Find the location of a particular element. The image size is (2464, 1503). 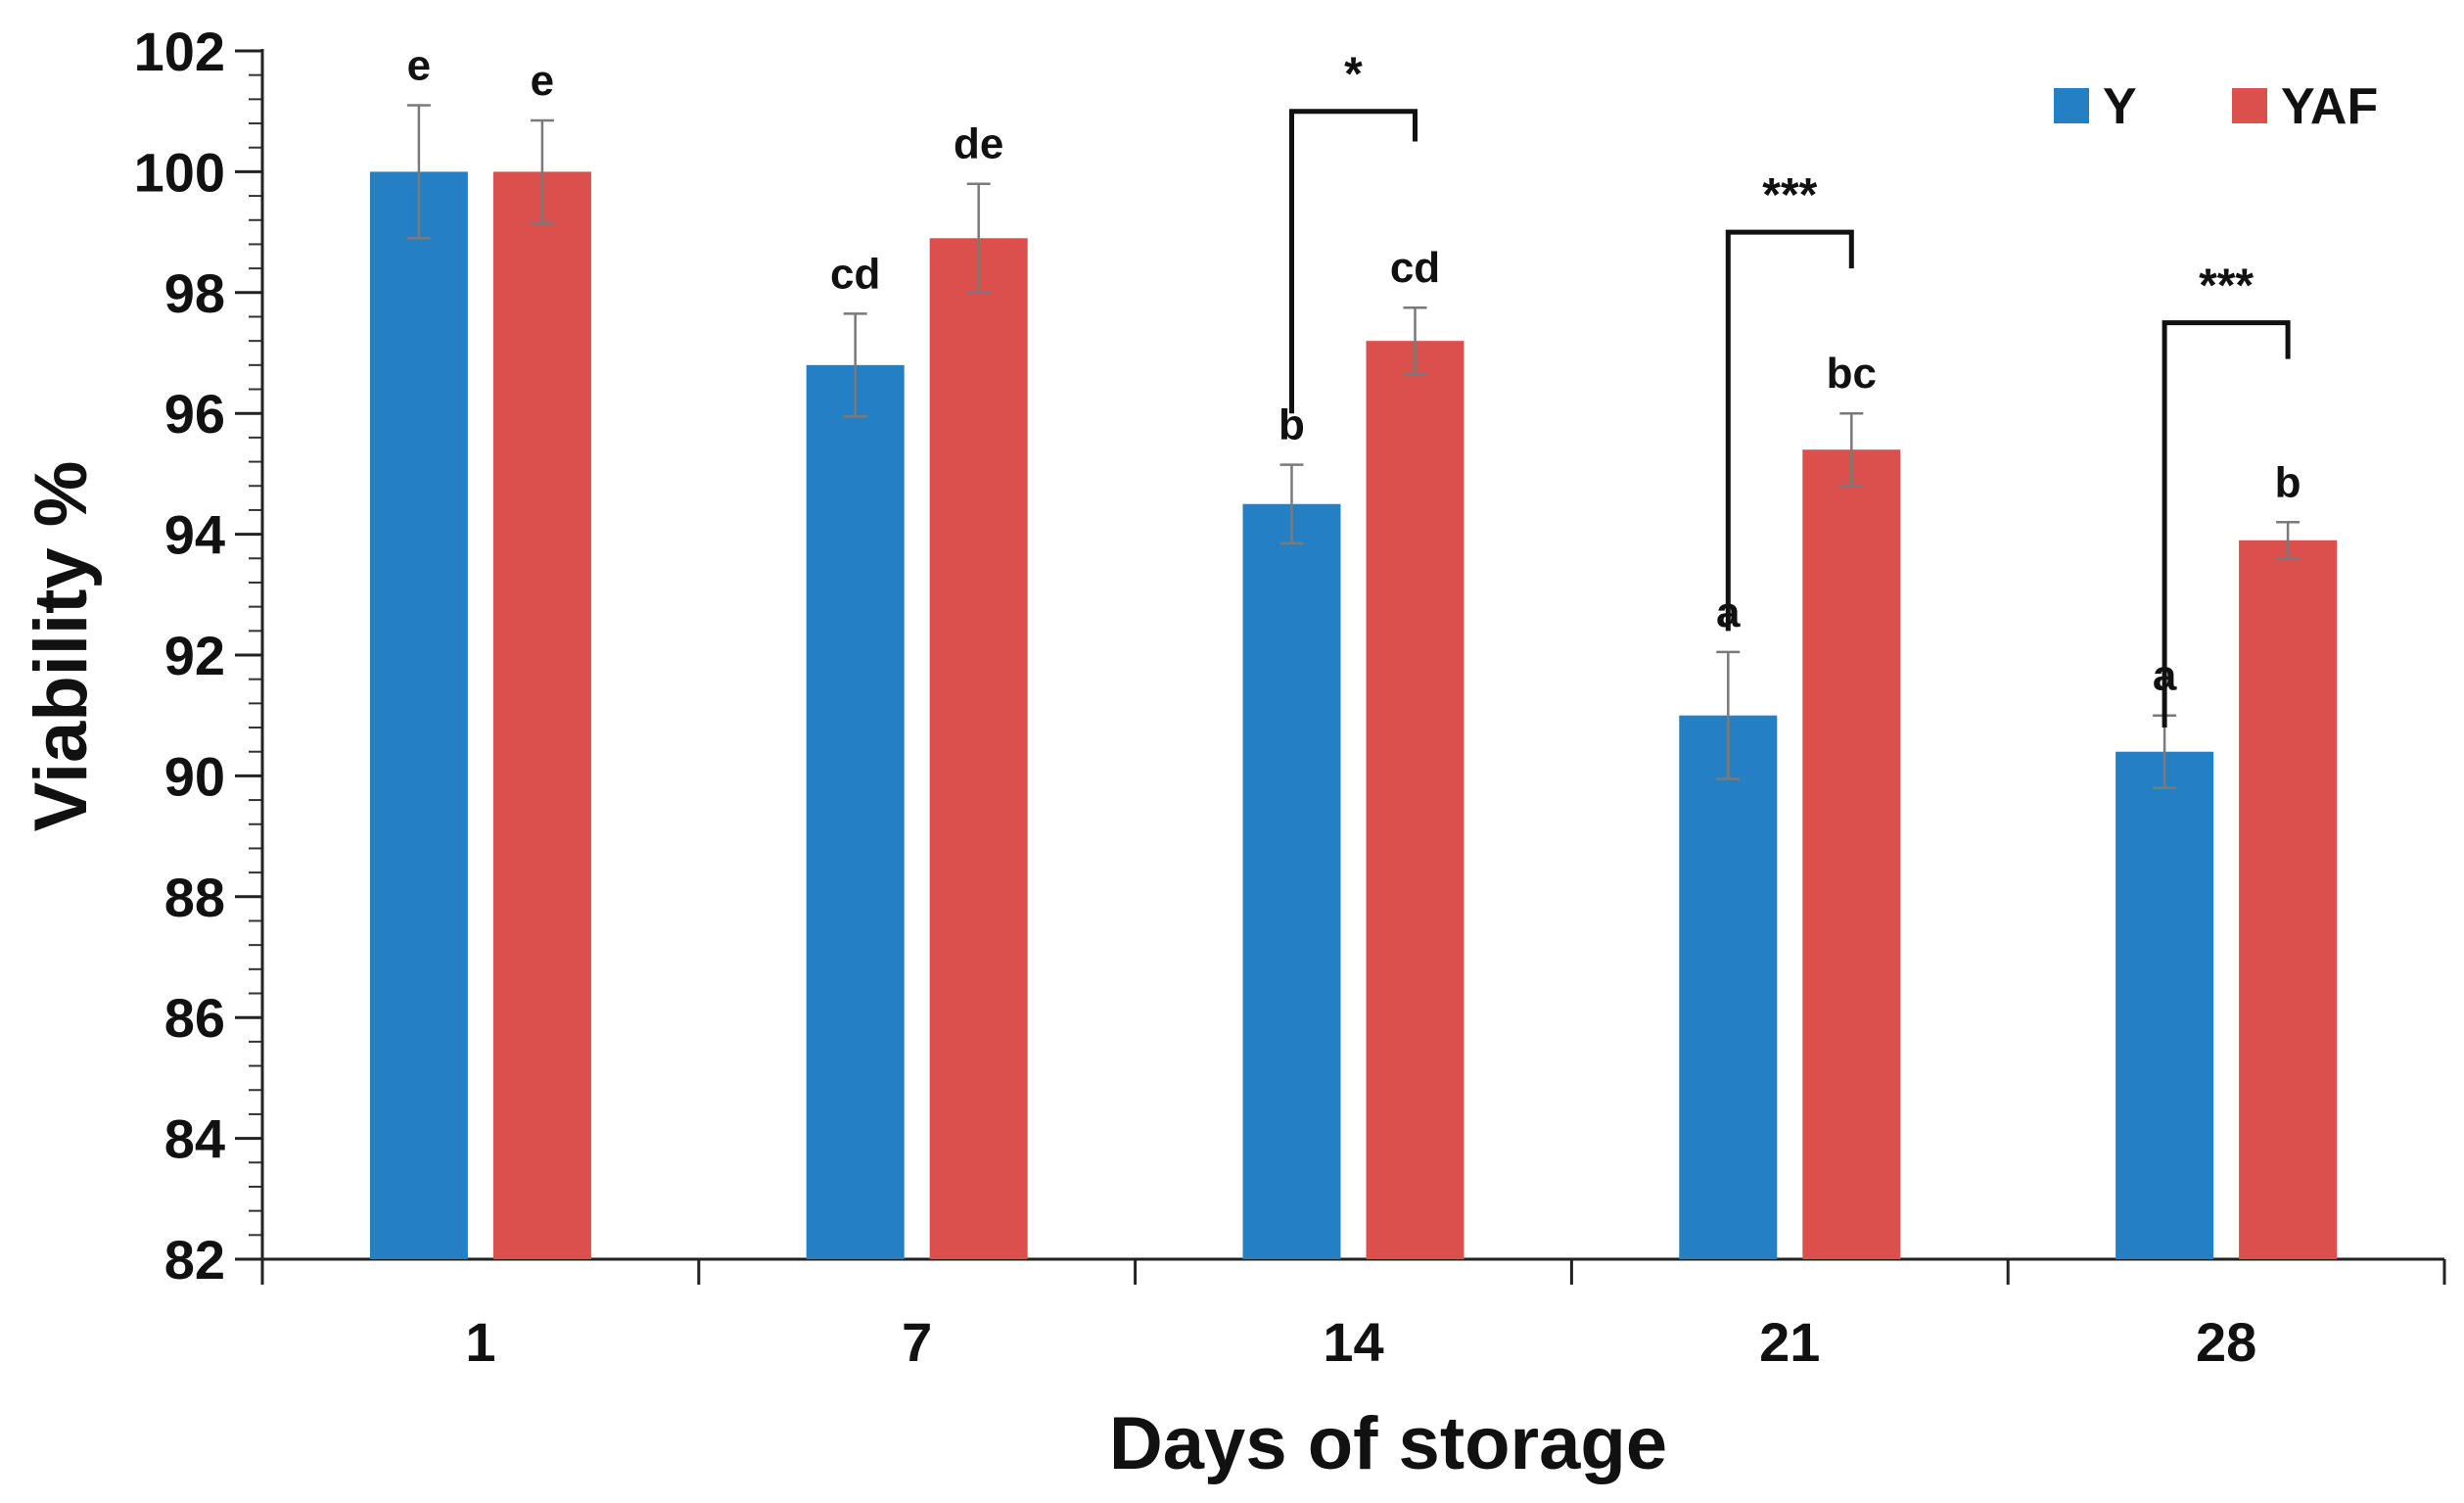

y-tick-label: 94 is located at coordinates (194, 535).